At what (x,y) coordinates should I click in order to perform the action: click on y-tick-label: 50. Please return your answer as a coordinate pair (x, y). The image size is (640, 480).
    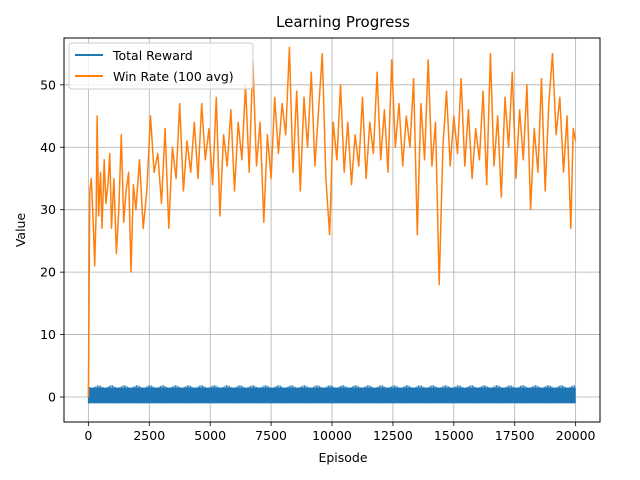
    Looking at the image, I should click on (48, 84).